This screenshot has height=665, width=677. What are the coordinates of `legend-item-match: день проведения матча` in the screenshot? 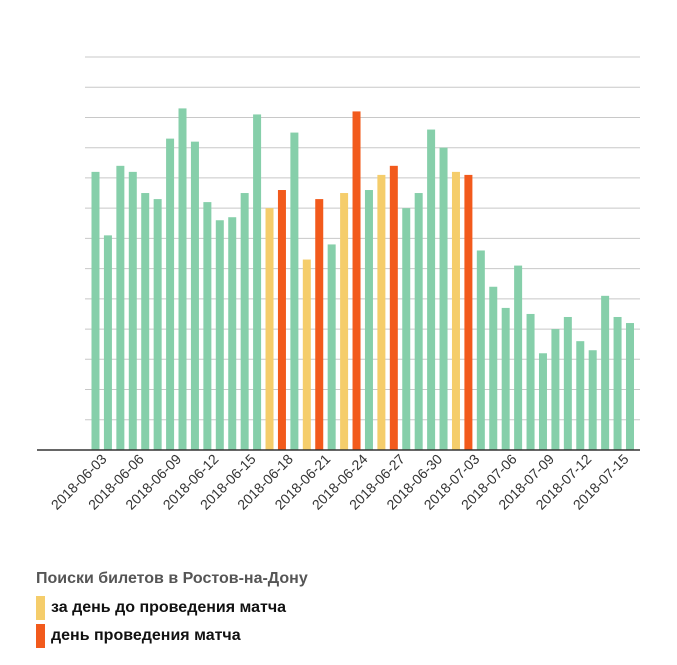 It's located at (172, 636).